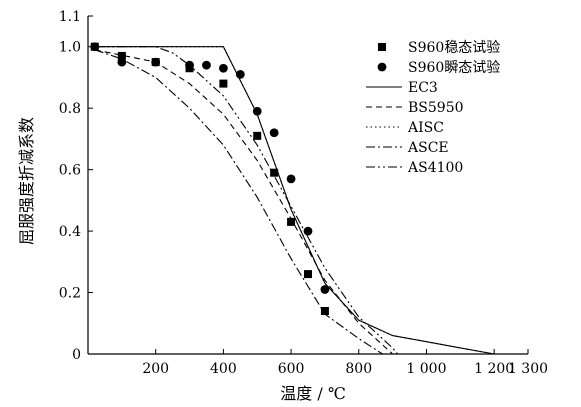 The height and width of the screenshot is (407, 581). I want to click on x-tick-label: 1 200, so click(494, 369).